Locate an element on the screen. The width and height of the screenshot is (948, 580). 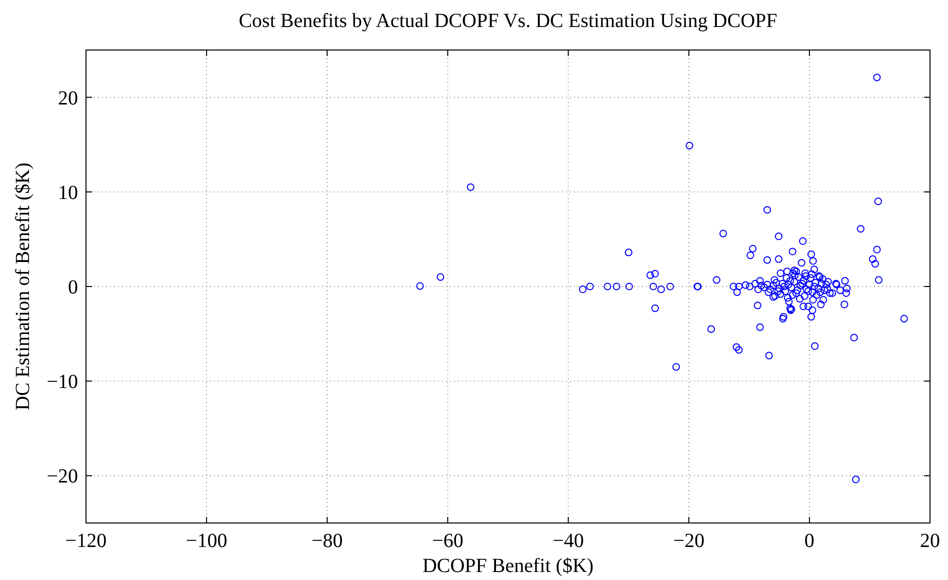
x-tick-label: −100 is located at coordinates (207, 541).